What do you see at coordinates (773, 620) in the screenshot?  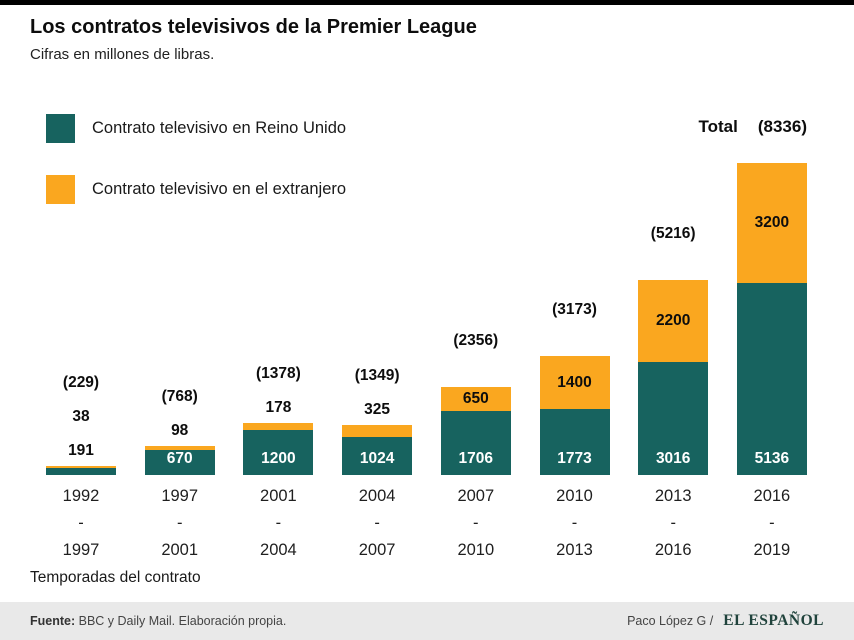 I see `brand-logo: EL ESPAÑOL` at bounding box center [773, 620].